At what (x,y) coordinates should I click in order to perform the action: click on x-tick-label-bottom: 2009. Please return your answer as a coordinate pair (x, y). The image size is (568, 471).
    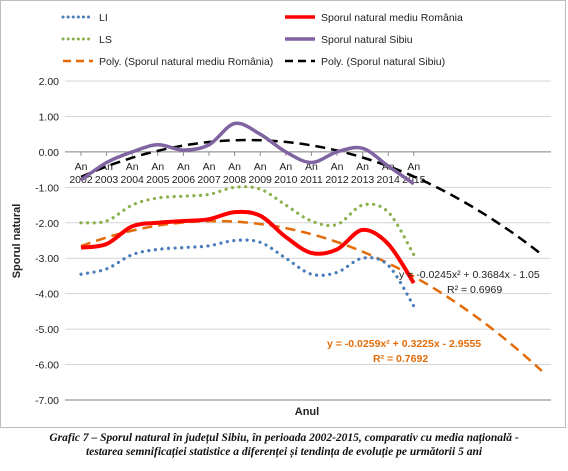
    Looking at the image, I should click on (261, 180).